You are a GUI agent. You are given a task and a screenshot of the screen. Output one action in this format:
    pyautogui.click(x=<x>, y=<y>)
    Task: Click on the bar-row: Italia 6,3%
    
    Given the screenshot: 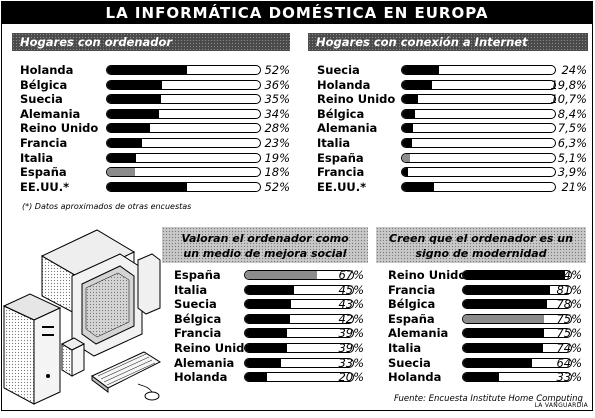 What is the action you would take?
    pyautogui.click(x=454, y=143)
    